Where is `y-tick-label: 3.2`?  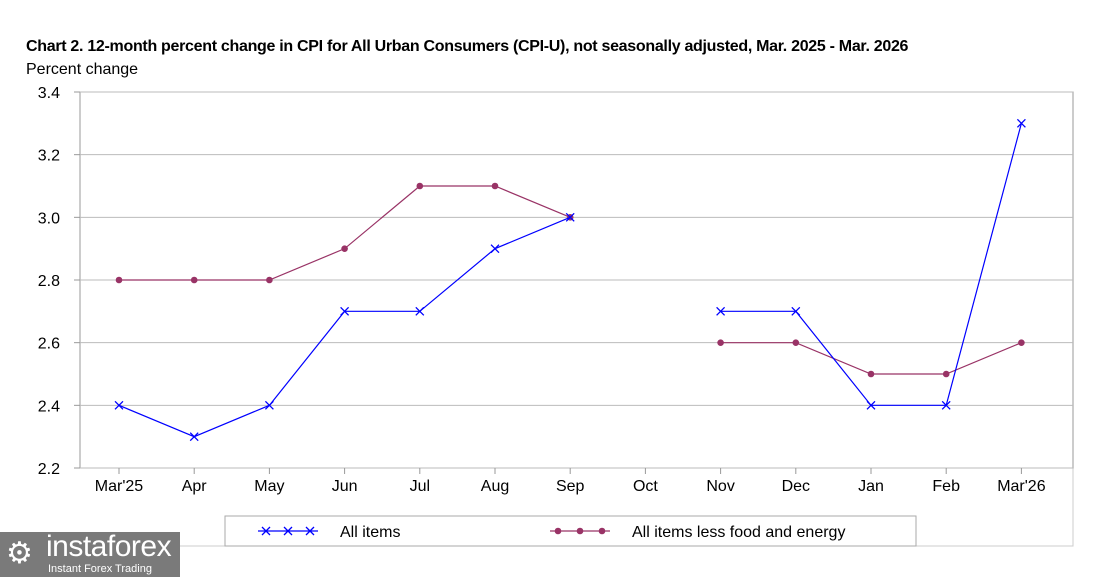 y-tick-label: 3.2 is located at coordinates (49, 156).